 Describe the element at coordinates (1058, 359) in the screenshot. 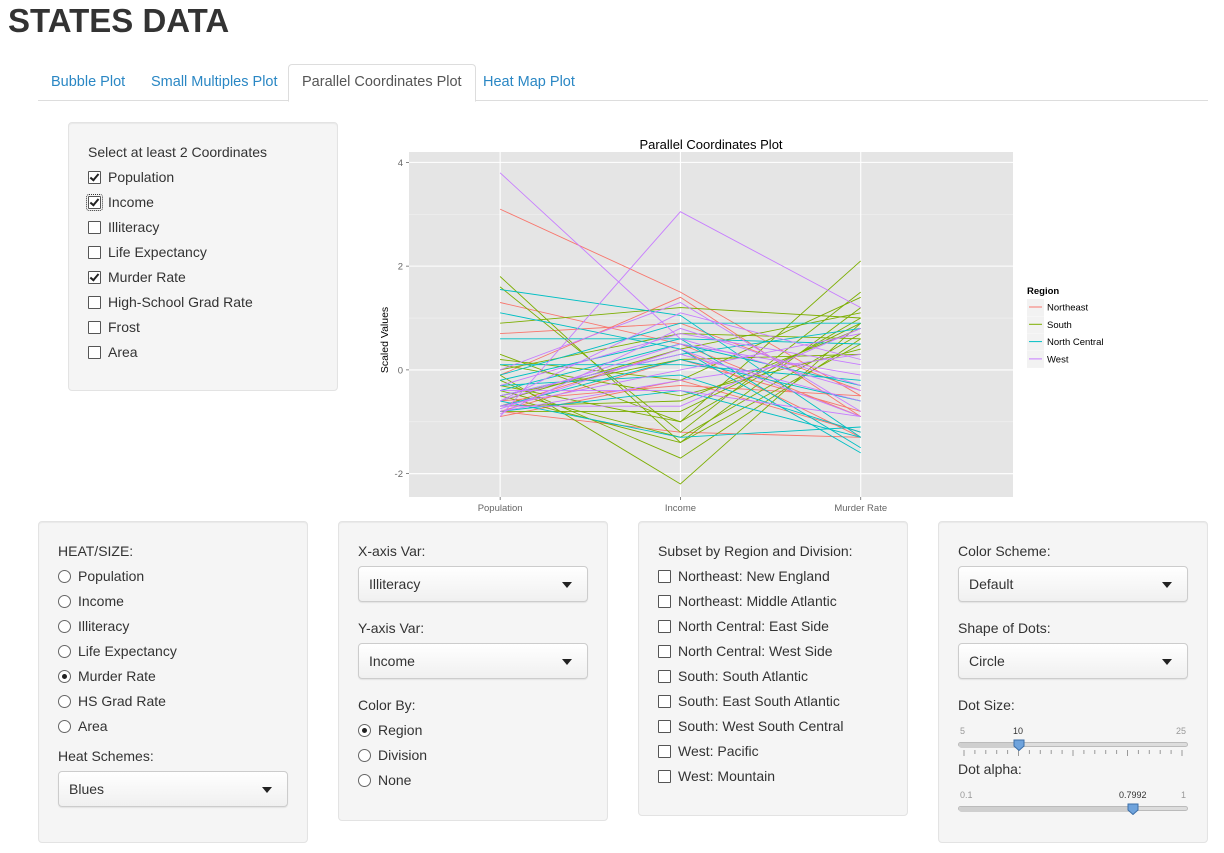

I see `legend-label-west: West` at that location.